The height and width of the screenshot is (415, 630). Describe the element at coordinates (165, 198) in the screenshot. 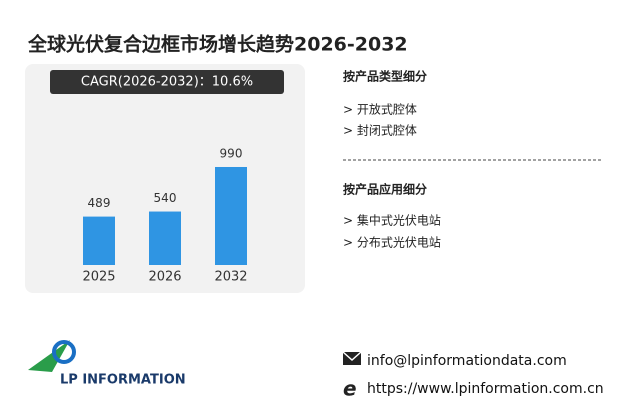

I see `value-label: 540` at that location.